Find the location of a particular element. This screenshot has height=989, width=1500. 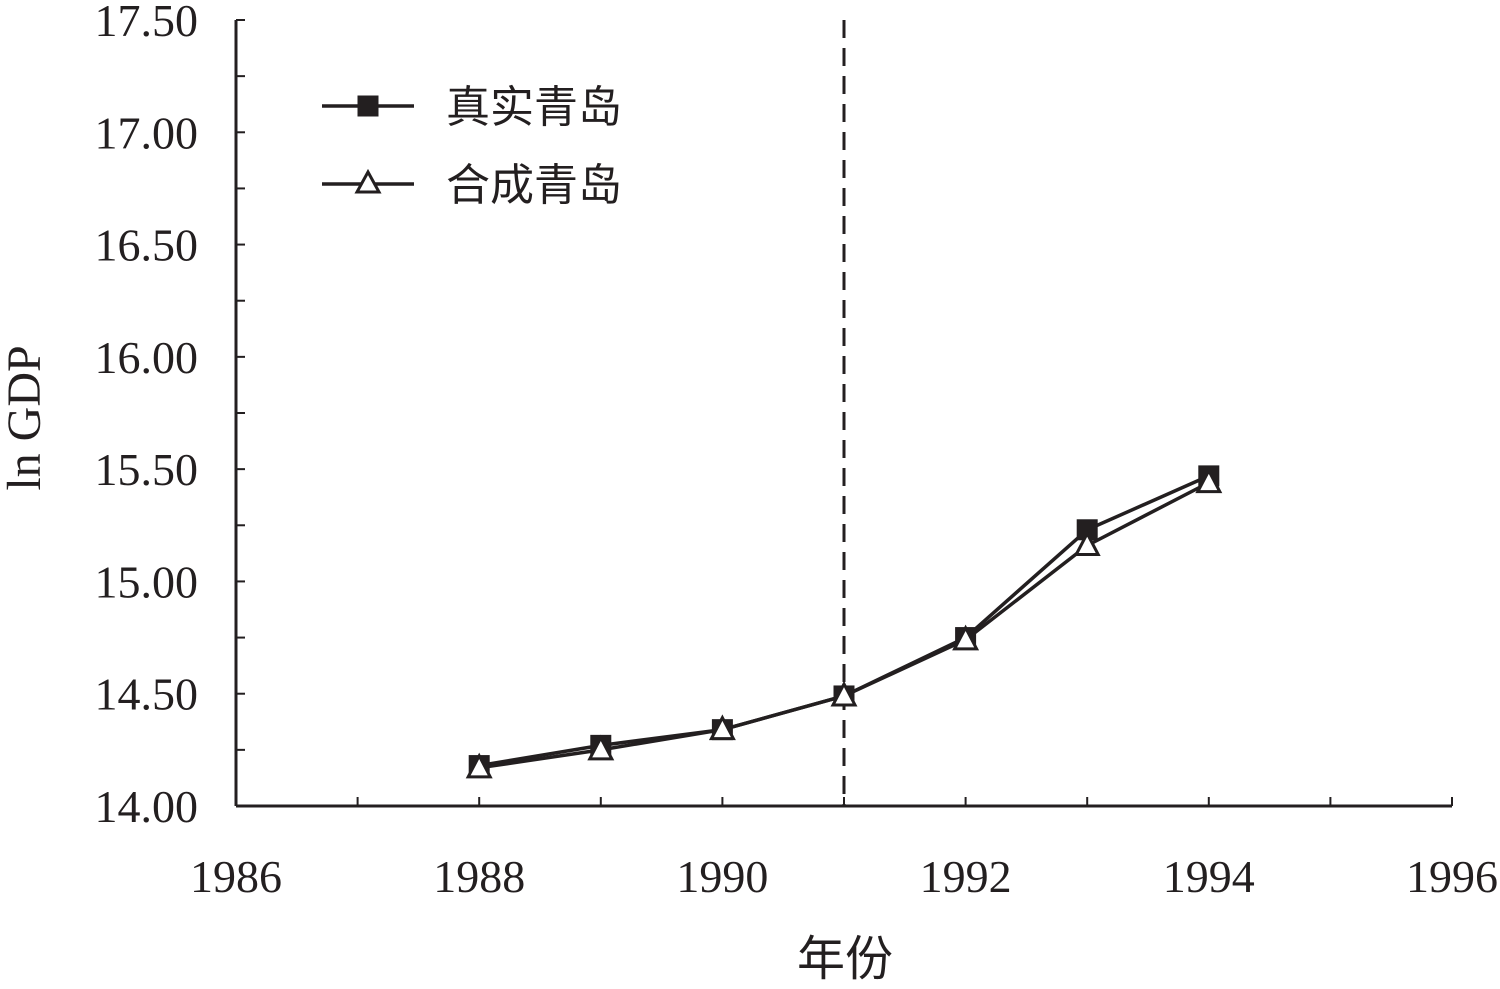

x-tick-label: 1992 is located at coordinates (966, 876).